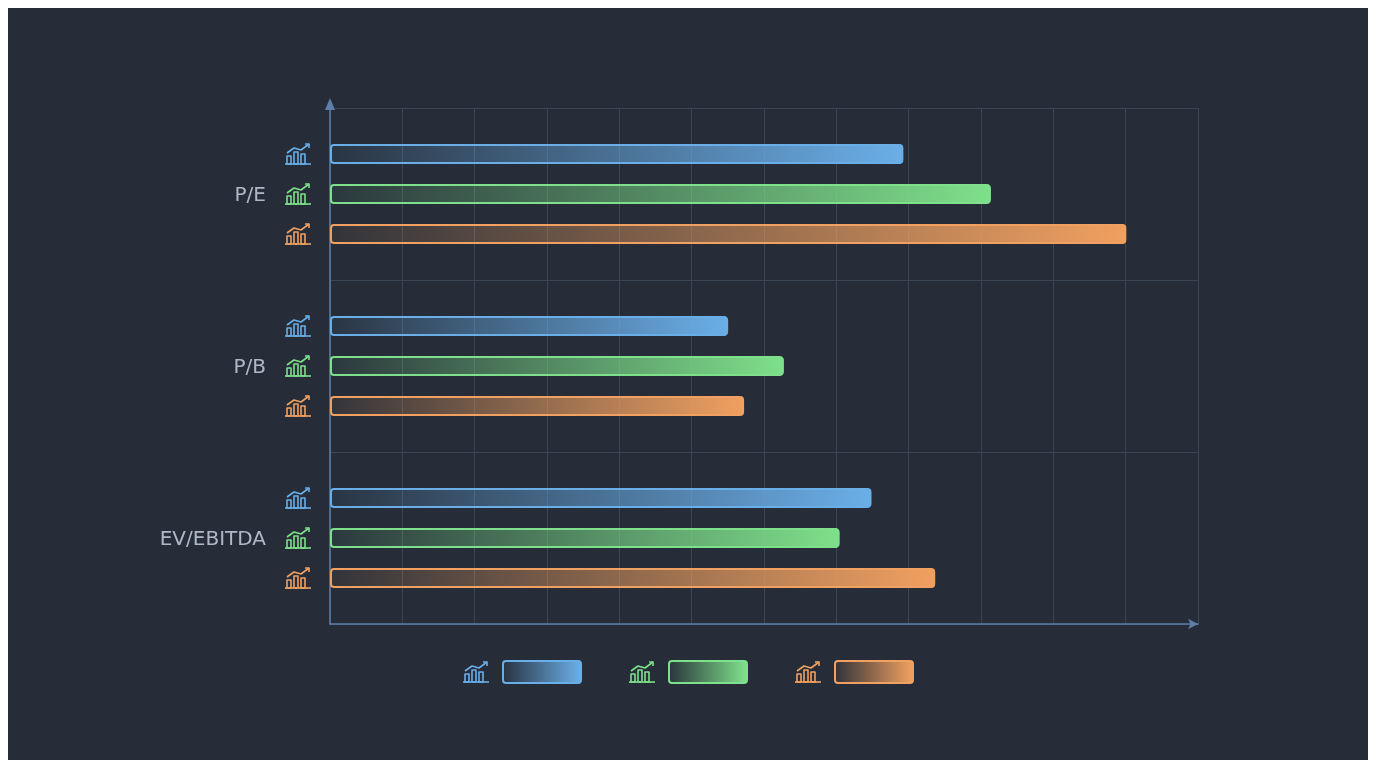  Describe the element at coordinates (250, 194) in the screenshot. I see `y-tick-label: P/E` at that location.